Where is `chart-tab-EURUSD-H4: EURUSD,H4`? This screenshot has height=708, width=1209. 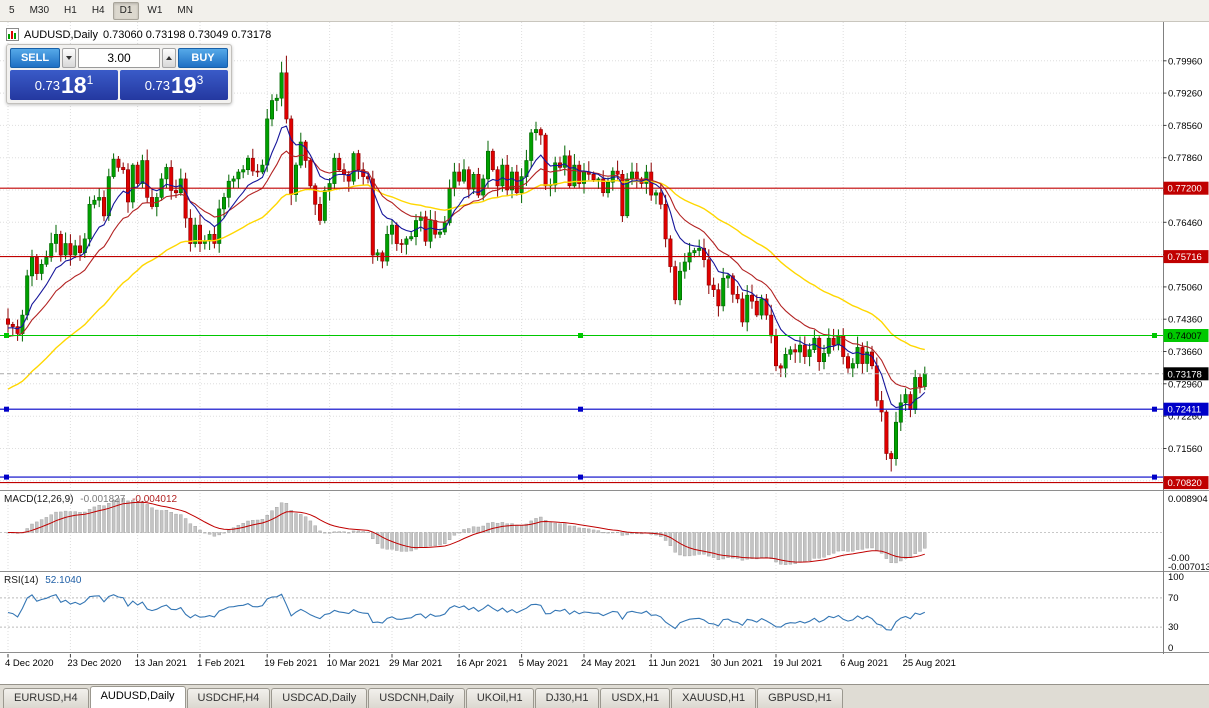
chart-tab-EURUSD-H4: EURUSD,H4 is located at coordinates (46, 698).